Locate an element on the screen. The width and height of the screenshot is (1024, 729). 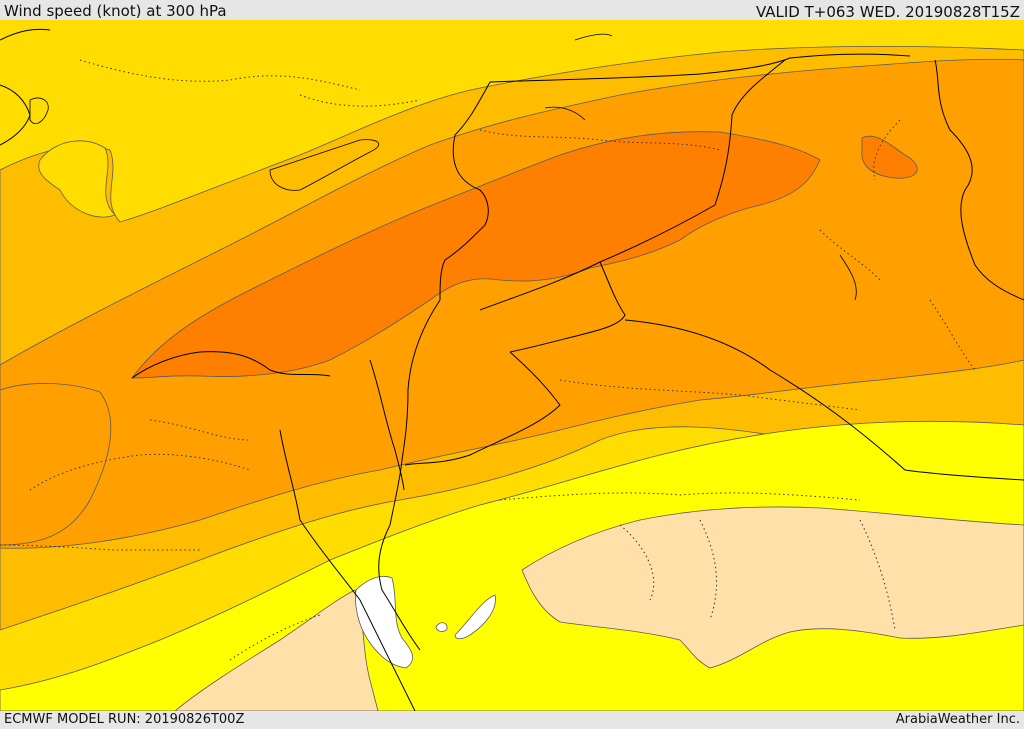
valid-time: VALID T+063 WED. 20190828T15Z is located at coordinates (887, 12).